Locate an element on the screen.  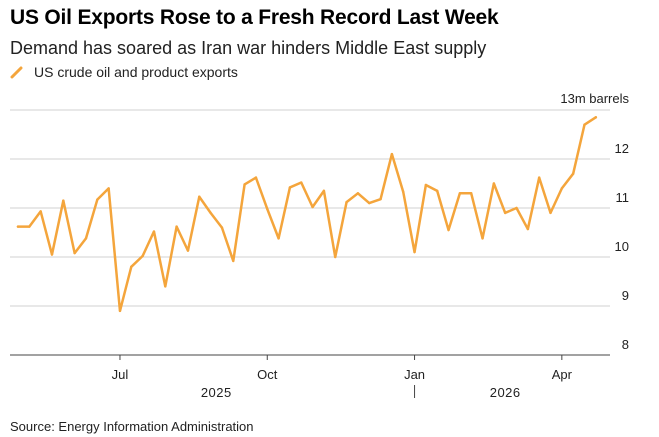
y-tick-label: 8 is located at coordinates (625, 344).